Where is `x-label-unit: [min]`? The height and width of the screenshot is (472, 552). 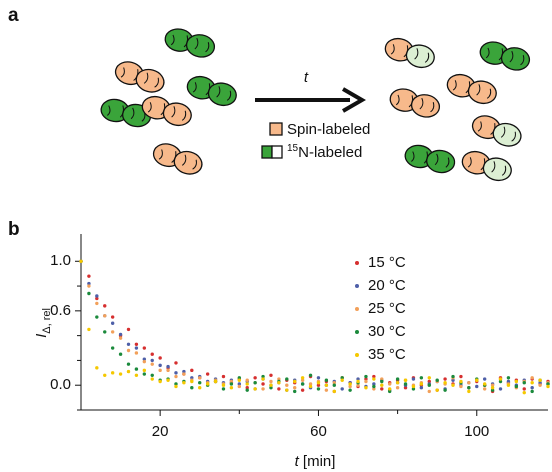
x-label-unit: [min] is located at coordinates (319, 461).